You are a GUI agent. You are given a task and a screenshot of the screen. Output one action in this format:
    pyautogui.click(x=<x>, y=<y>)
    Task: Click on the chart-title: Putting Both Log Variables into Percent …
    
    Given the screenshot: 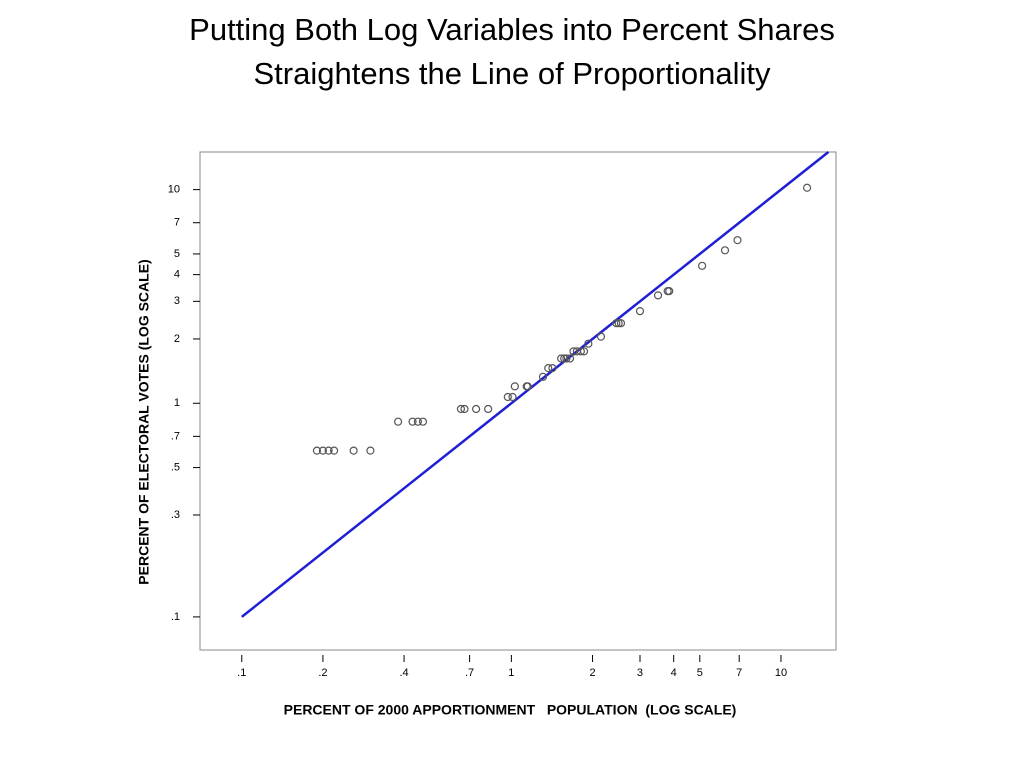 What is the action you would take?
    pyautogui.click(x=512, y=29)
    